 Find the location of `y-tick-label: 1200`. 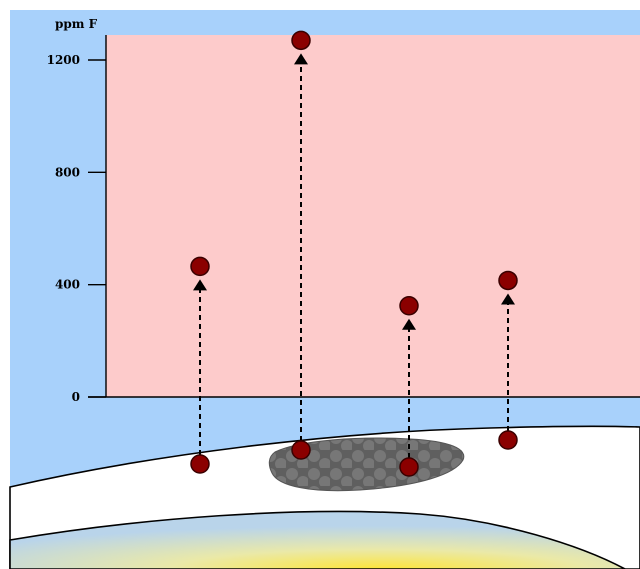

y-tick-label: 1200 is located at coordinates (63, 60).